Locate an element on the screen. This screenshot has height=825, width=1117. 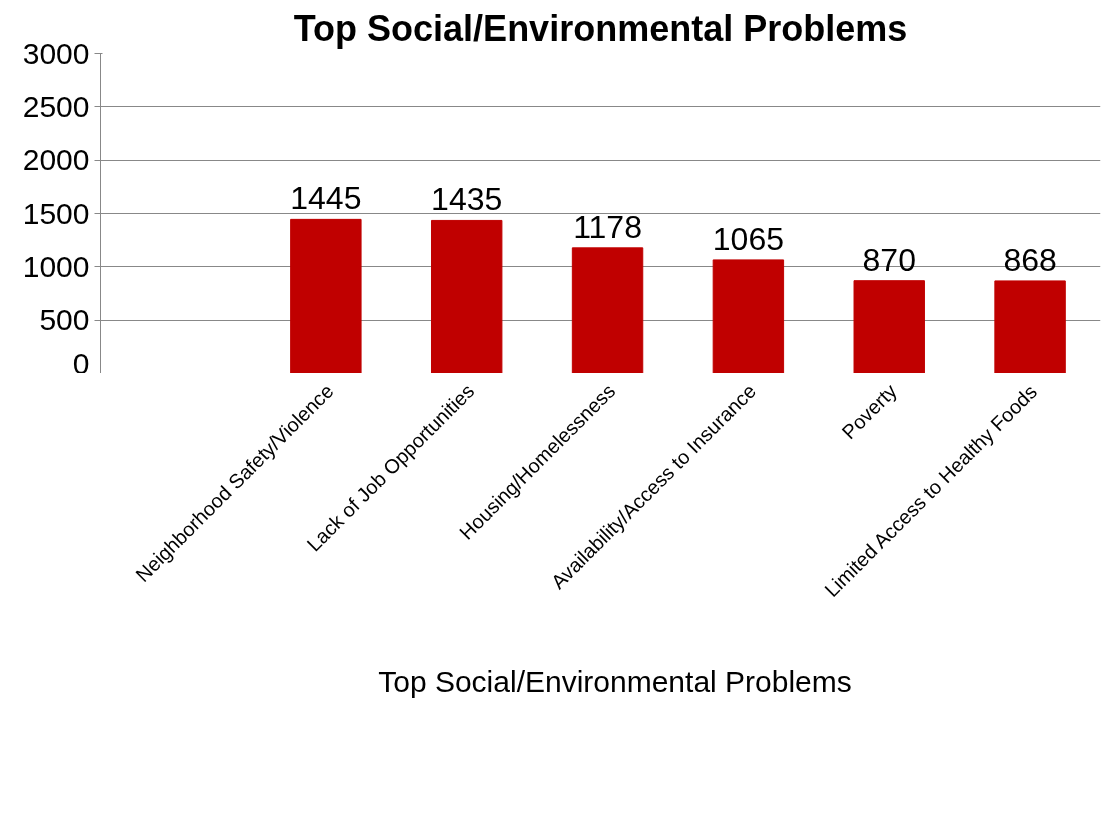
y-tick-label: 500 is located at coordinates (64, 320).